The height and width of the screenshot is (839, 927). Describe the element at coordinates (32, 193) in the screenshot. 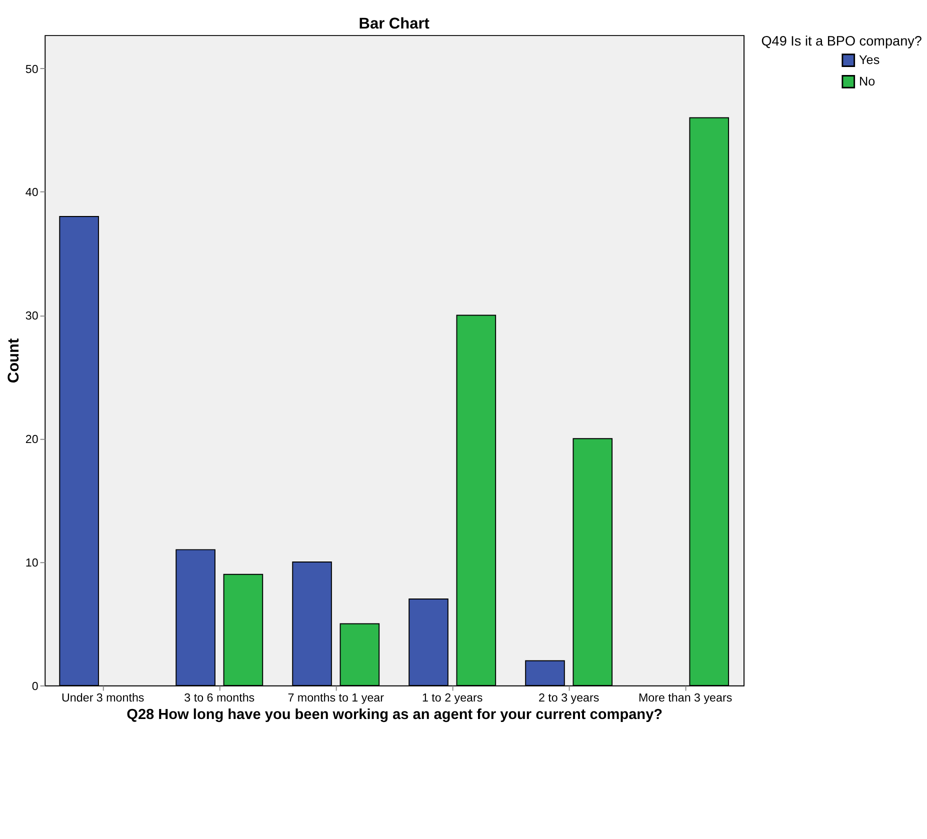

I see `y-tick-label: 40` at that location.